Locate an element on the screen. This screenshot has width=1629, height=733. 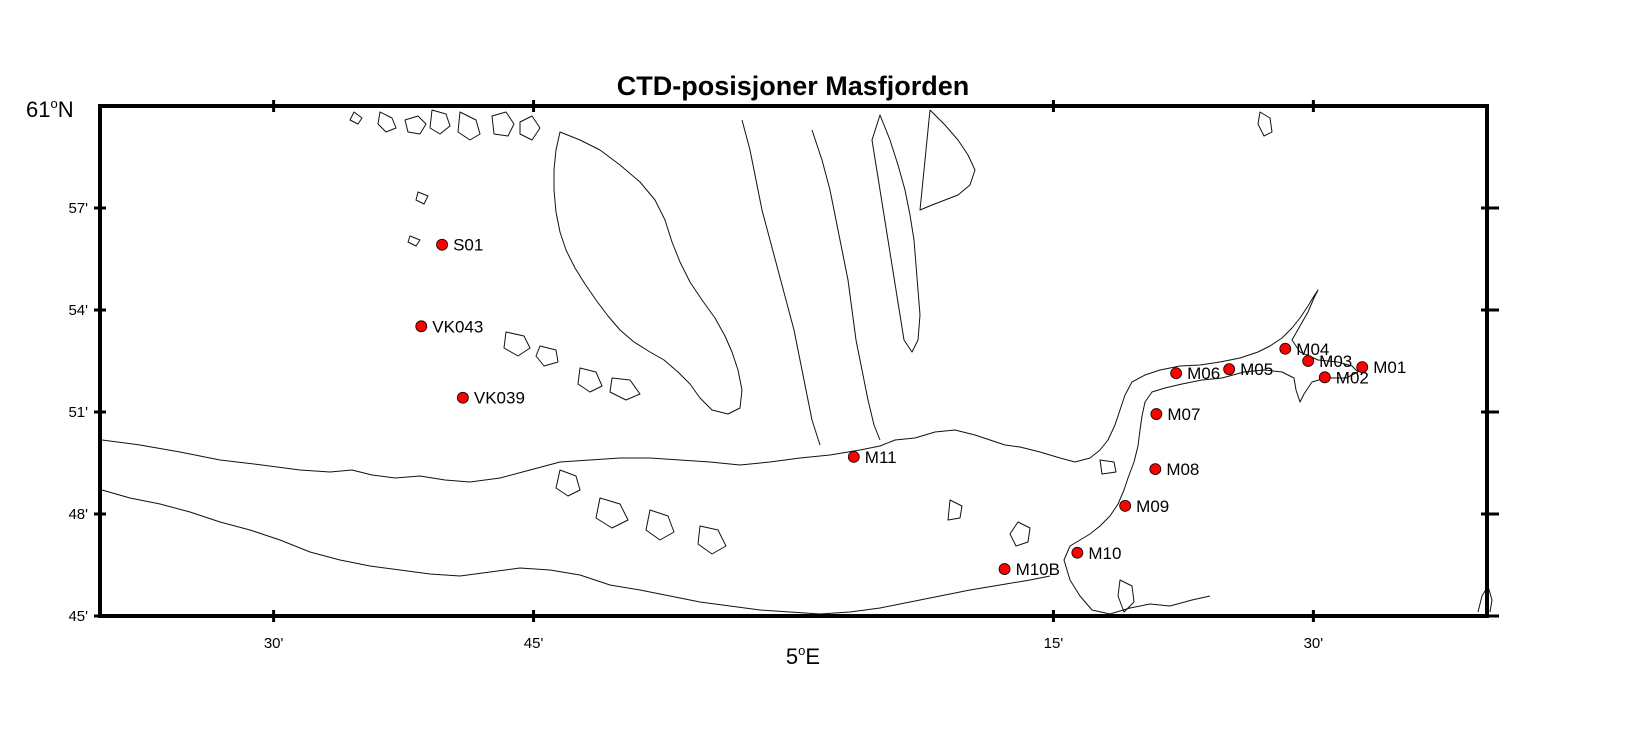
lat-tick-label: 54' is located at coordinates (78, 310).